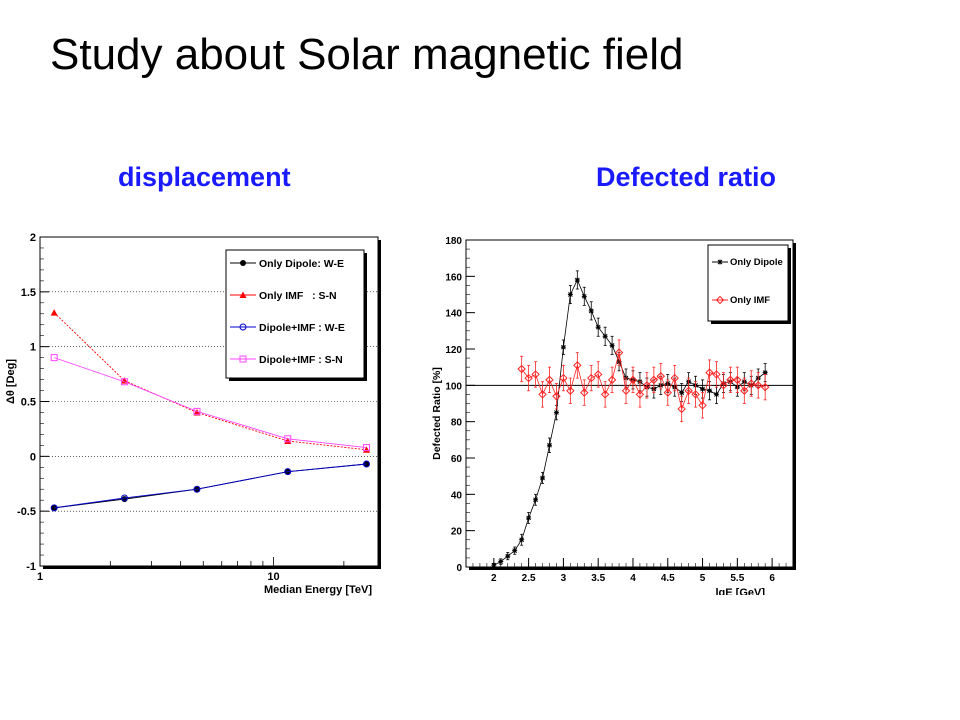 This screenshot has width=960, height=720. What do you see at coordinates (756, 262) in the screenshot?
I see `legend-label: Only Dipole` at bounding box center [756, 262].